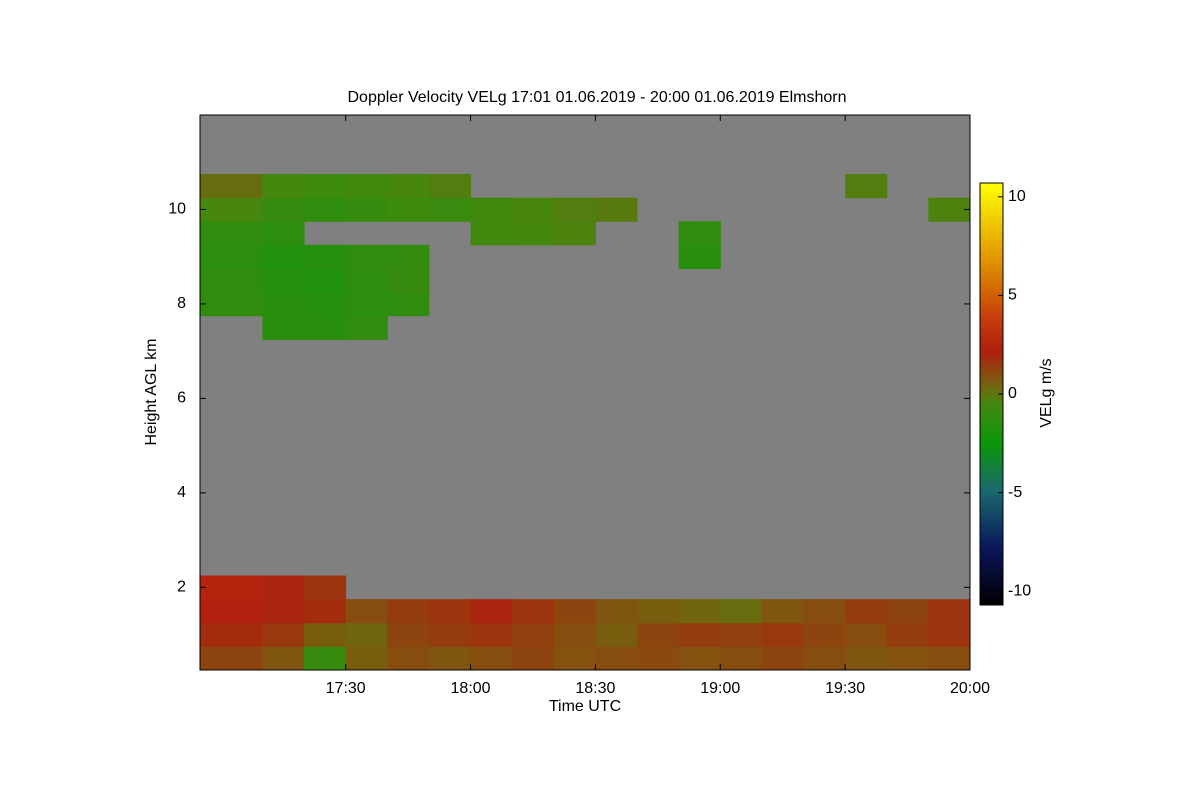 This screenshot has width=1200, height=800. I want to click on y-tick-label: 2, so click(181, 587).